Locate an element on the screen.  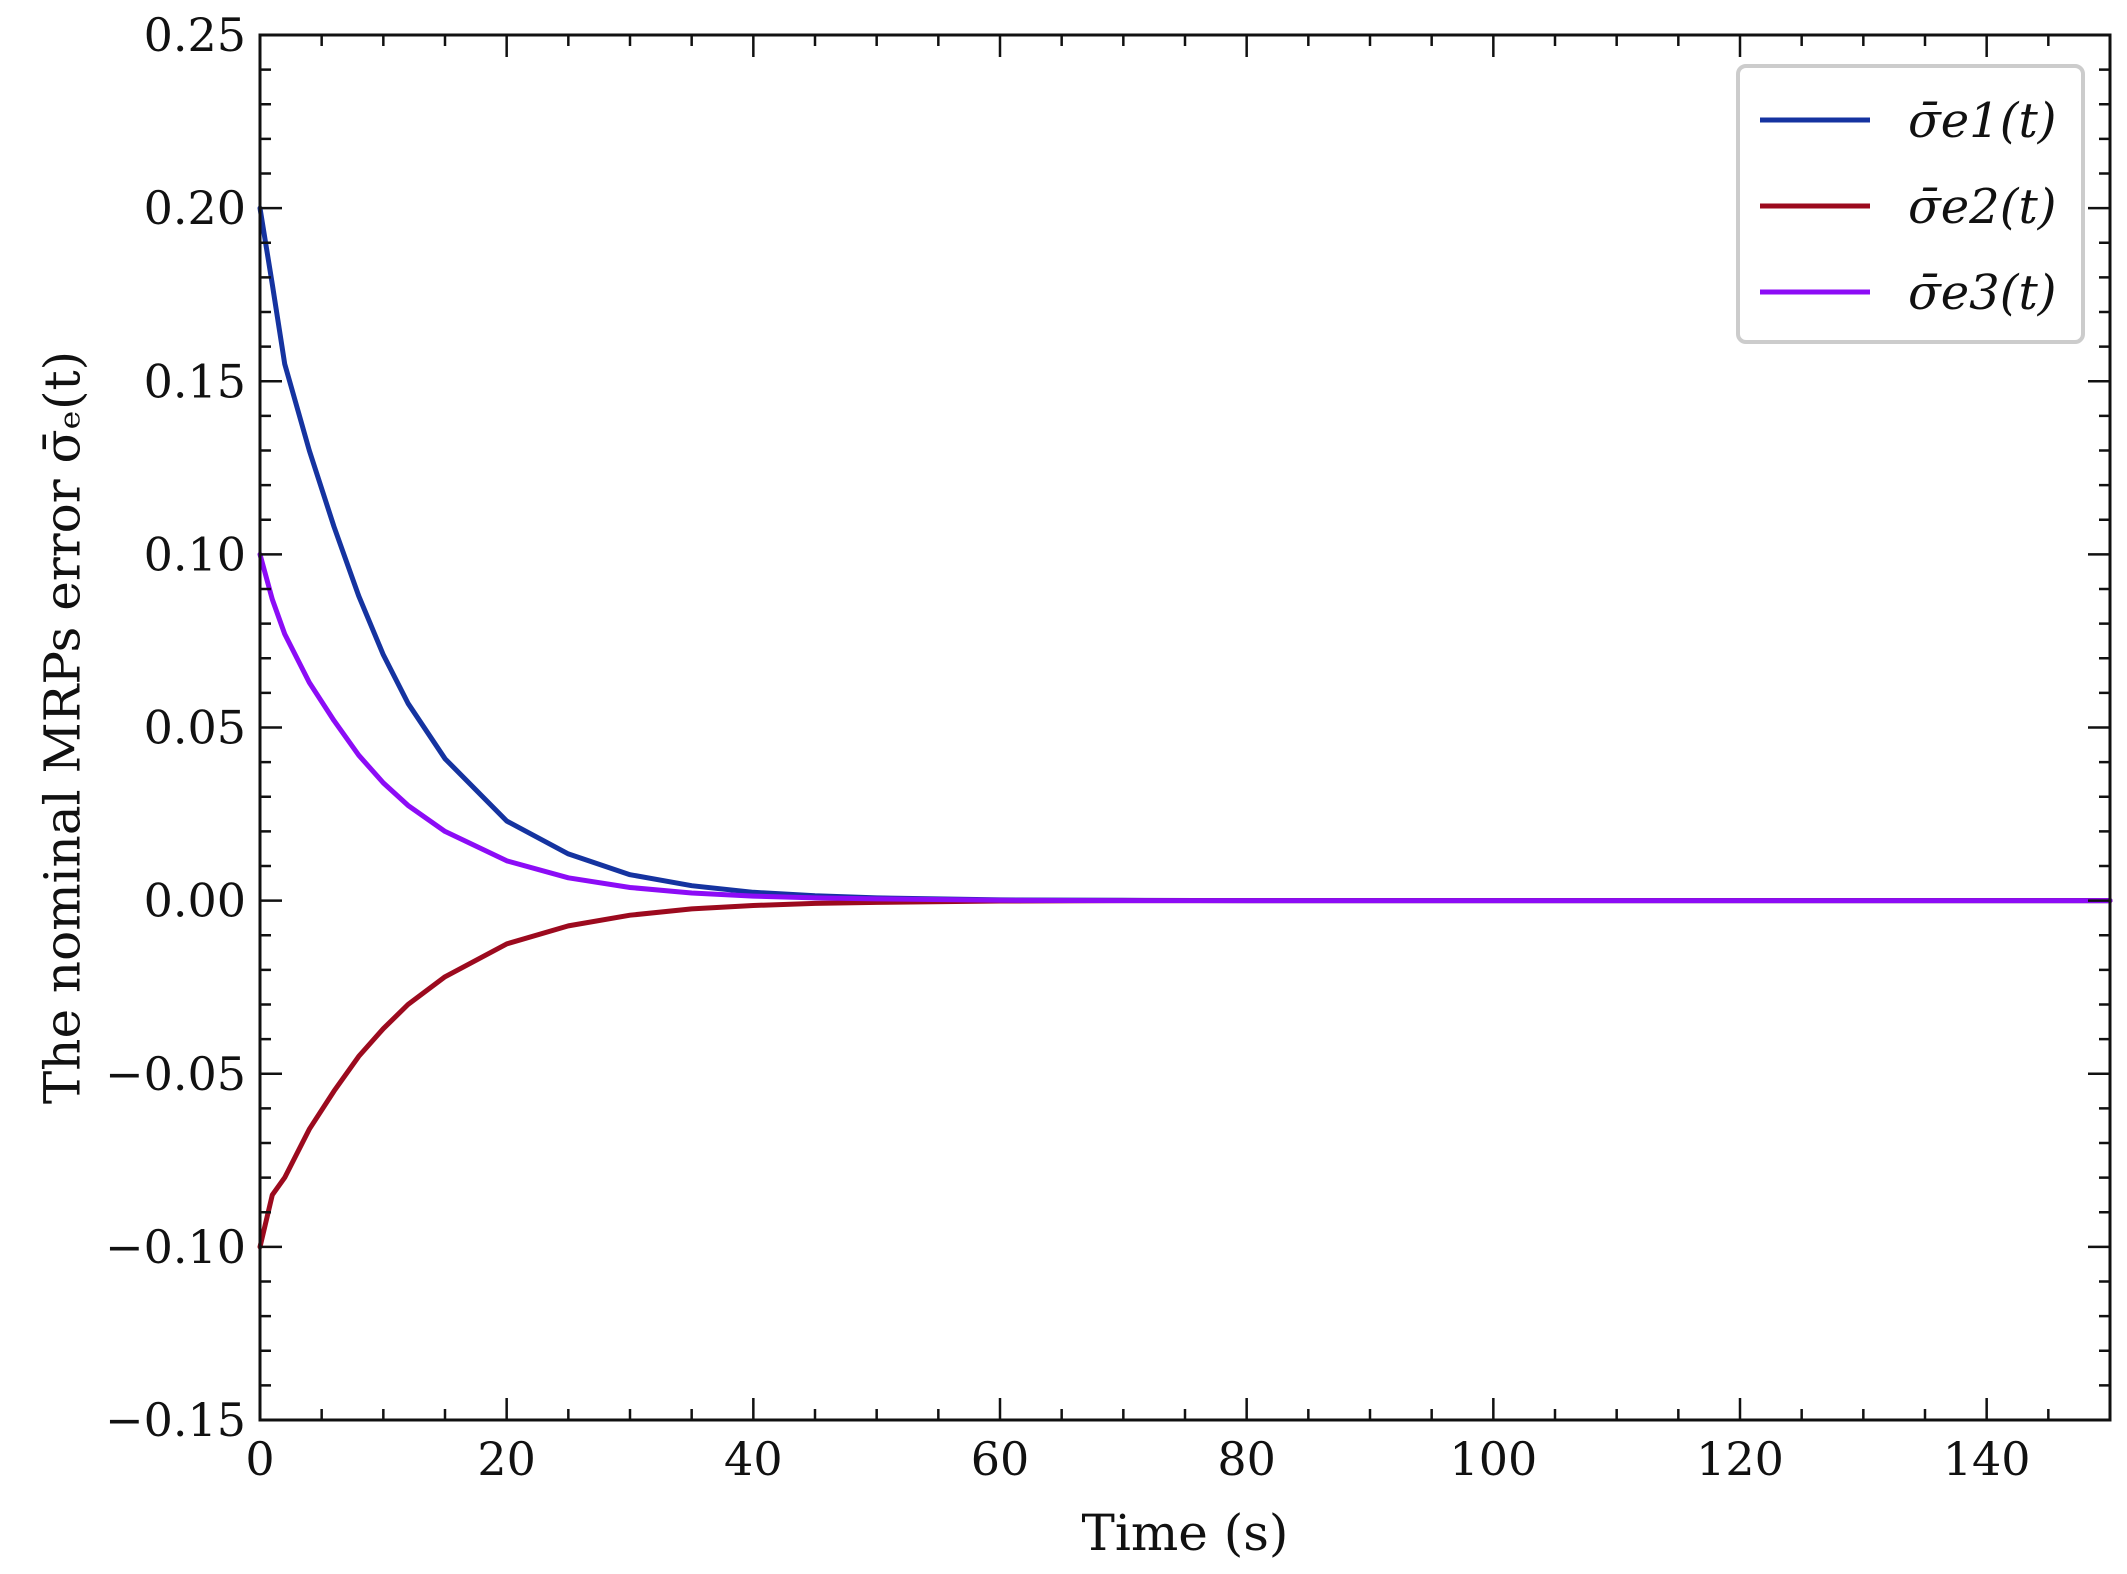
y-tick-label: −0.10 is located at coordinates (175, 1247).